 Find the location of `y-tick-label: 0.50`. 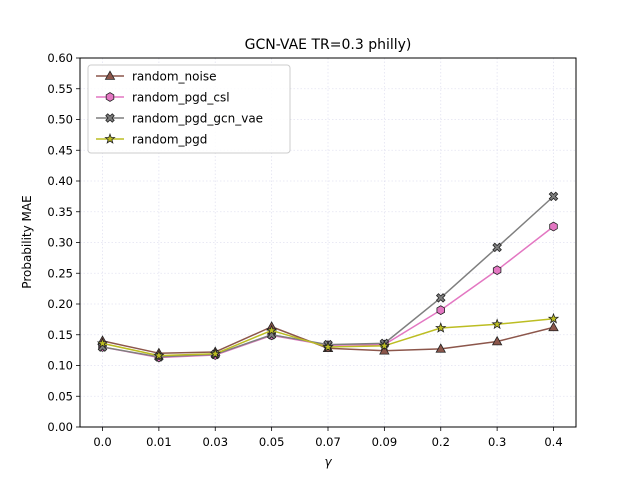

y-tick-label: 0.50 is located at coordinates (60, 120).